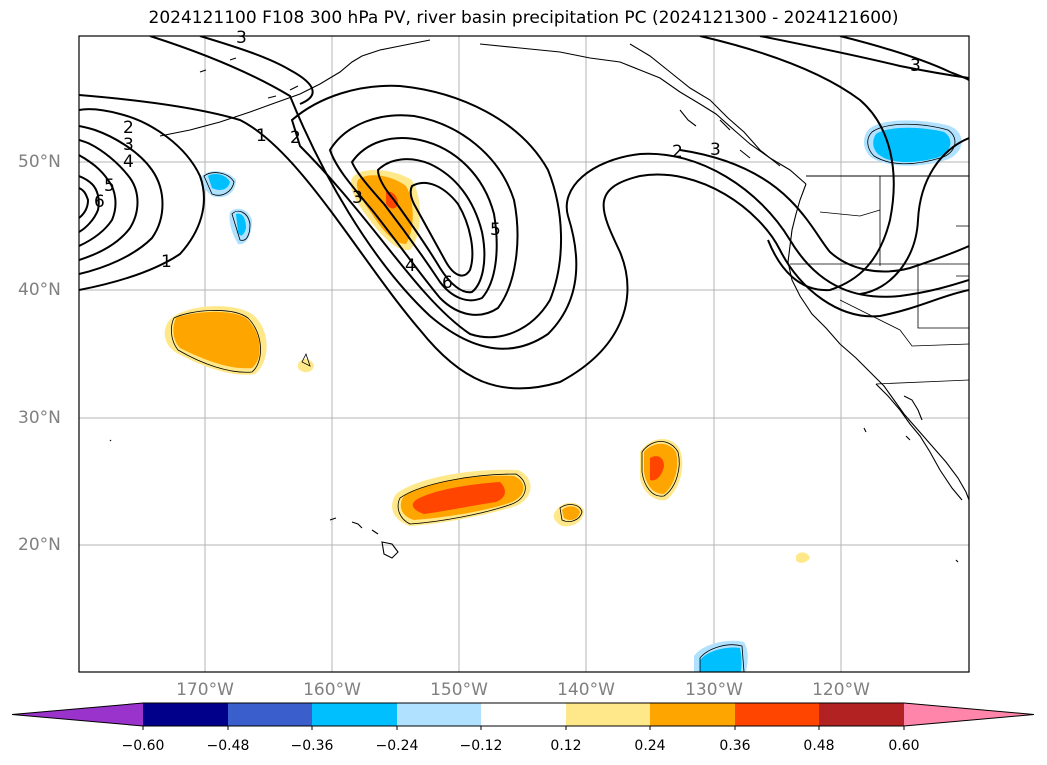 The height and width of the screenshot is (765, 1047). Describe the element at coordinates (332, 690) in the screenshot. I see `lon-label-160w: 160°W` at that location.